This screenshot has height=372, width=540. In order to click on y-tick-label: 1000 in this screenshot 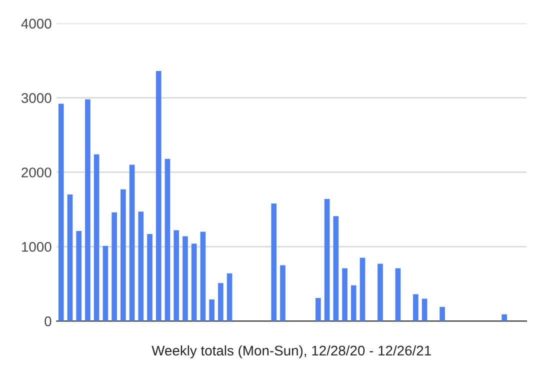, I will do `click(37, 247)`.